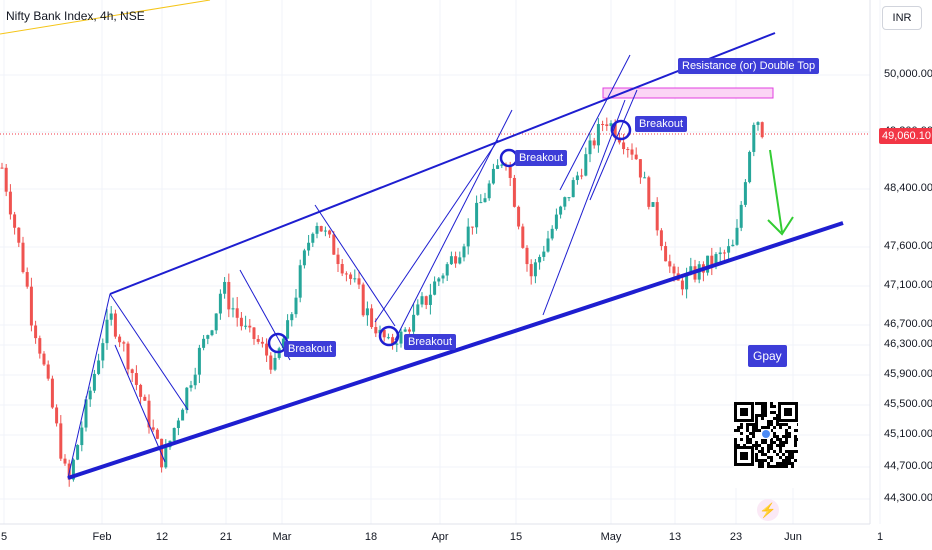 The width and height of the screenshot is (932, 550). Describe the element at coordinates (611, 537) in the screenshot. I see `x-tick-label: May` at that location.